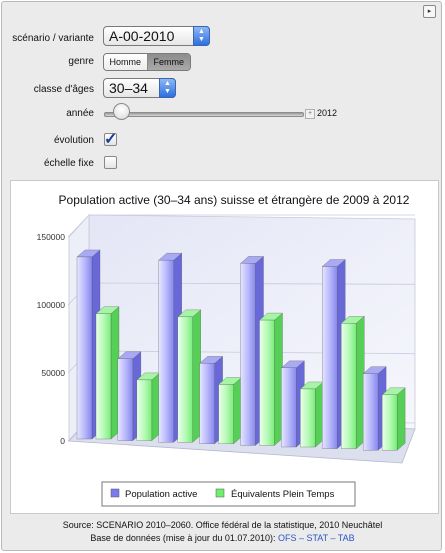 This screenshot has width=445, height=553. What do you see at coordinates (401, 419) in the screenshot?
I see `bar-side-face` at bounding box center [401, 419].